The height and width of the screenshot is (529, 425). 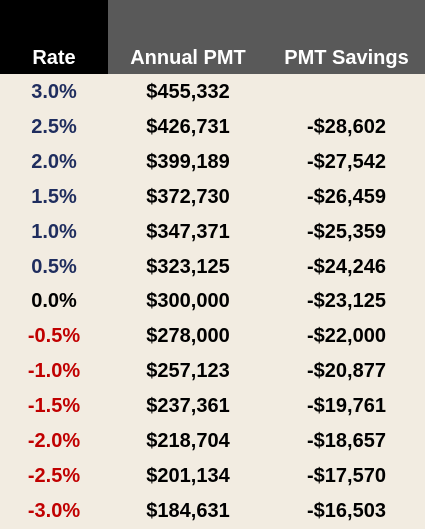 What do you see at coordinates (54, 336) in the screenshot?
I see `rate: -0.5%` at bounding box center [54, 336].